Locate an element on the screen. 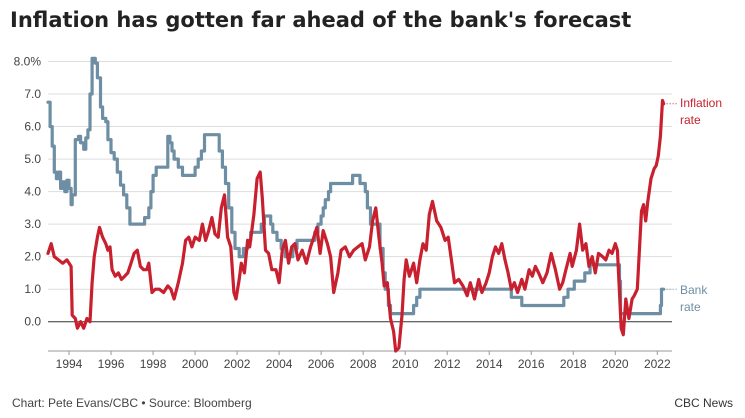 This screenshot has height=418, width=745. x-tick-label: 2012 is located at coordinates (447, 364).